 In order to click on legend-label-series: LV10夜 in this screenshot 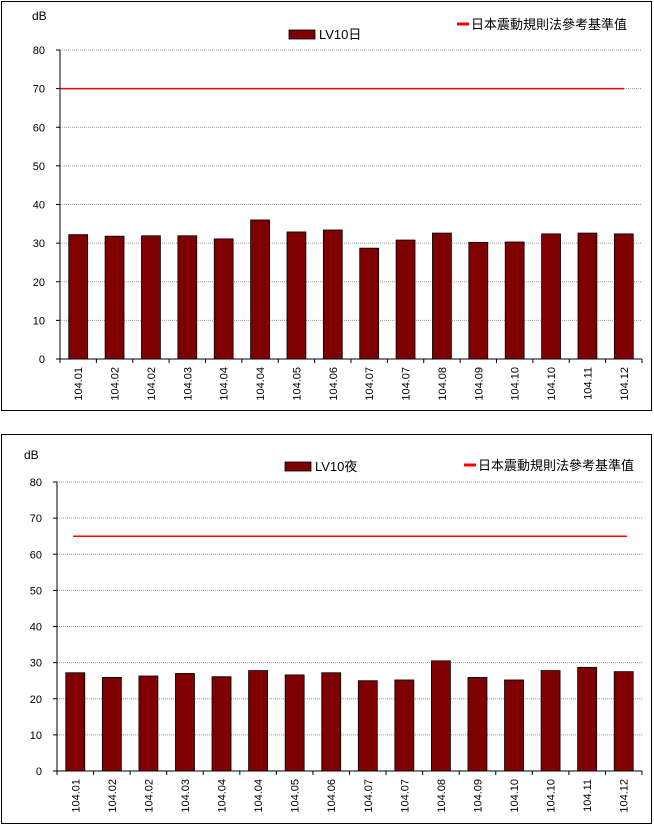, I will do `click(336, 466)`.